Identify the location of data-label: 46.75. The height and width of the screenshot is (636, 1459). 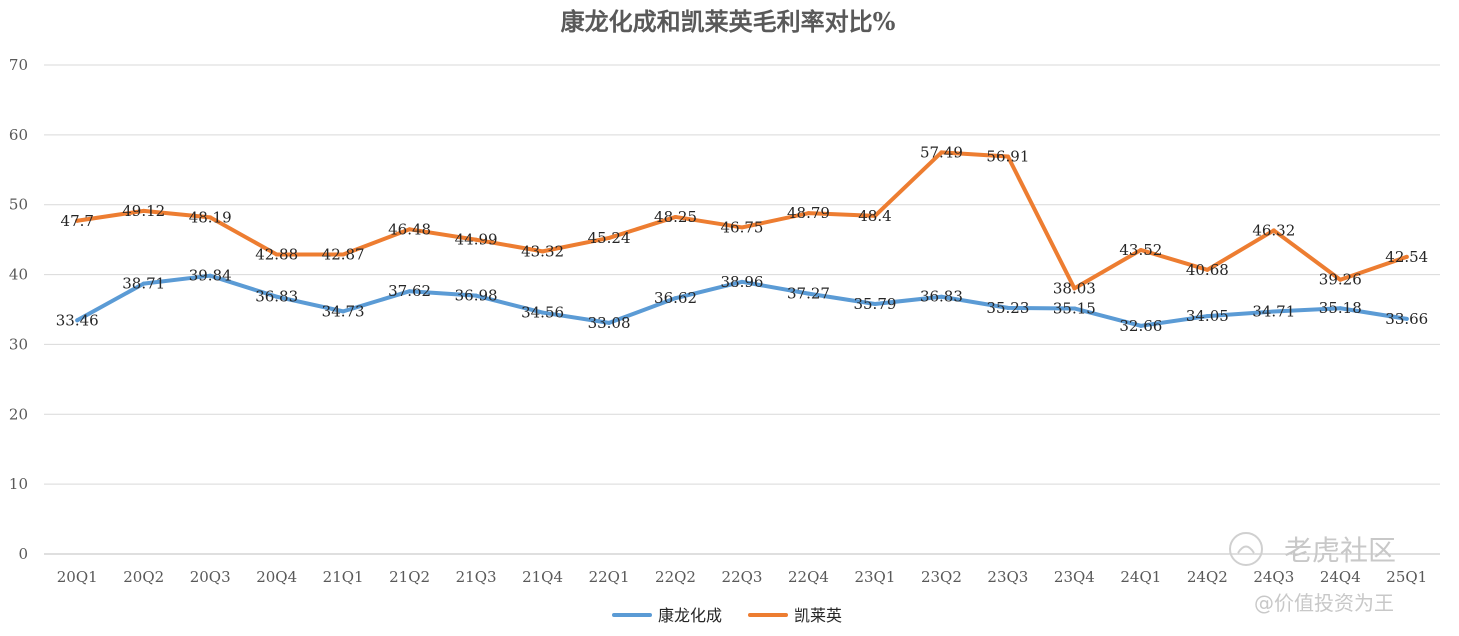
(742, 227).